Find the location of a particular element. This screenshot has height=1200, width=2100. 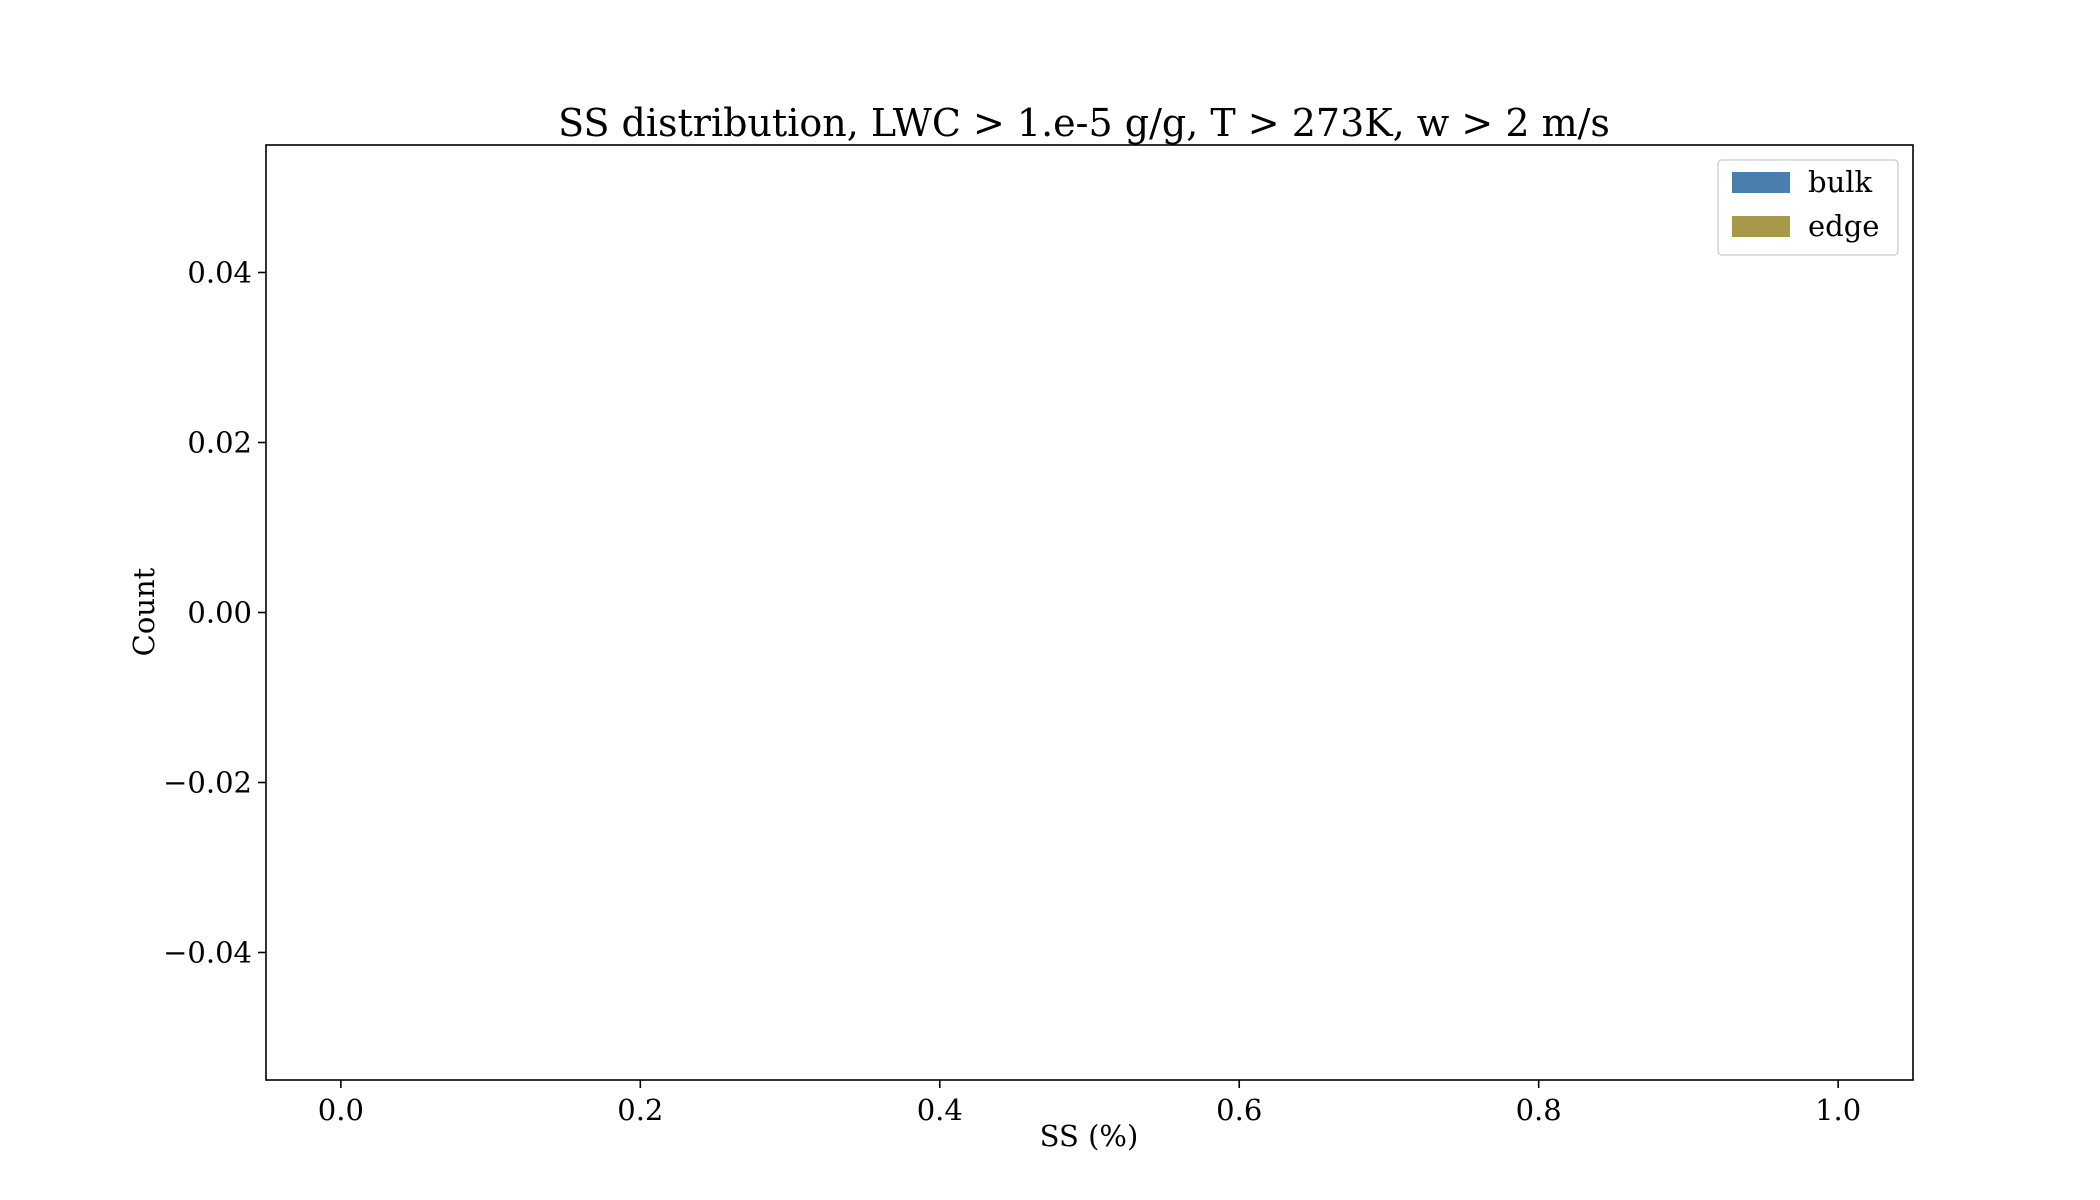

x-tick-label: 0.6 is located at coordinates (1239, 1110).